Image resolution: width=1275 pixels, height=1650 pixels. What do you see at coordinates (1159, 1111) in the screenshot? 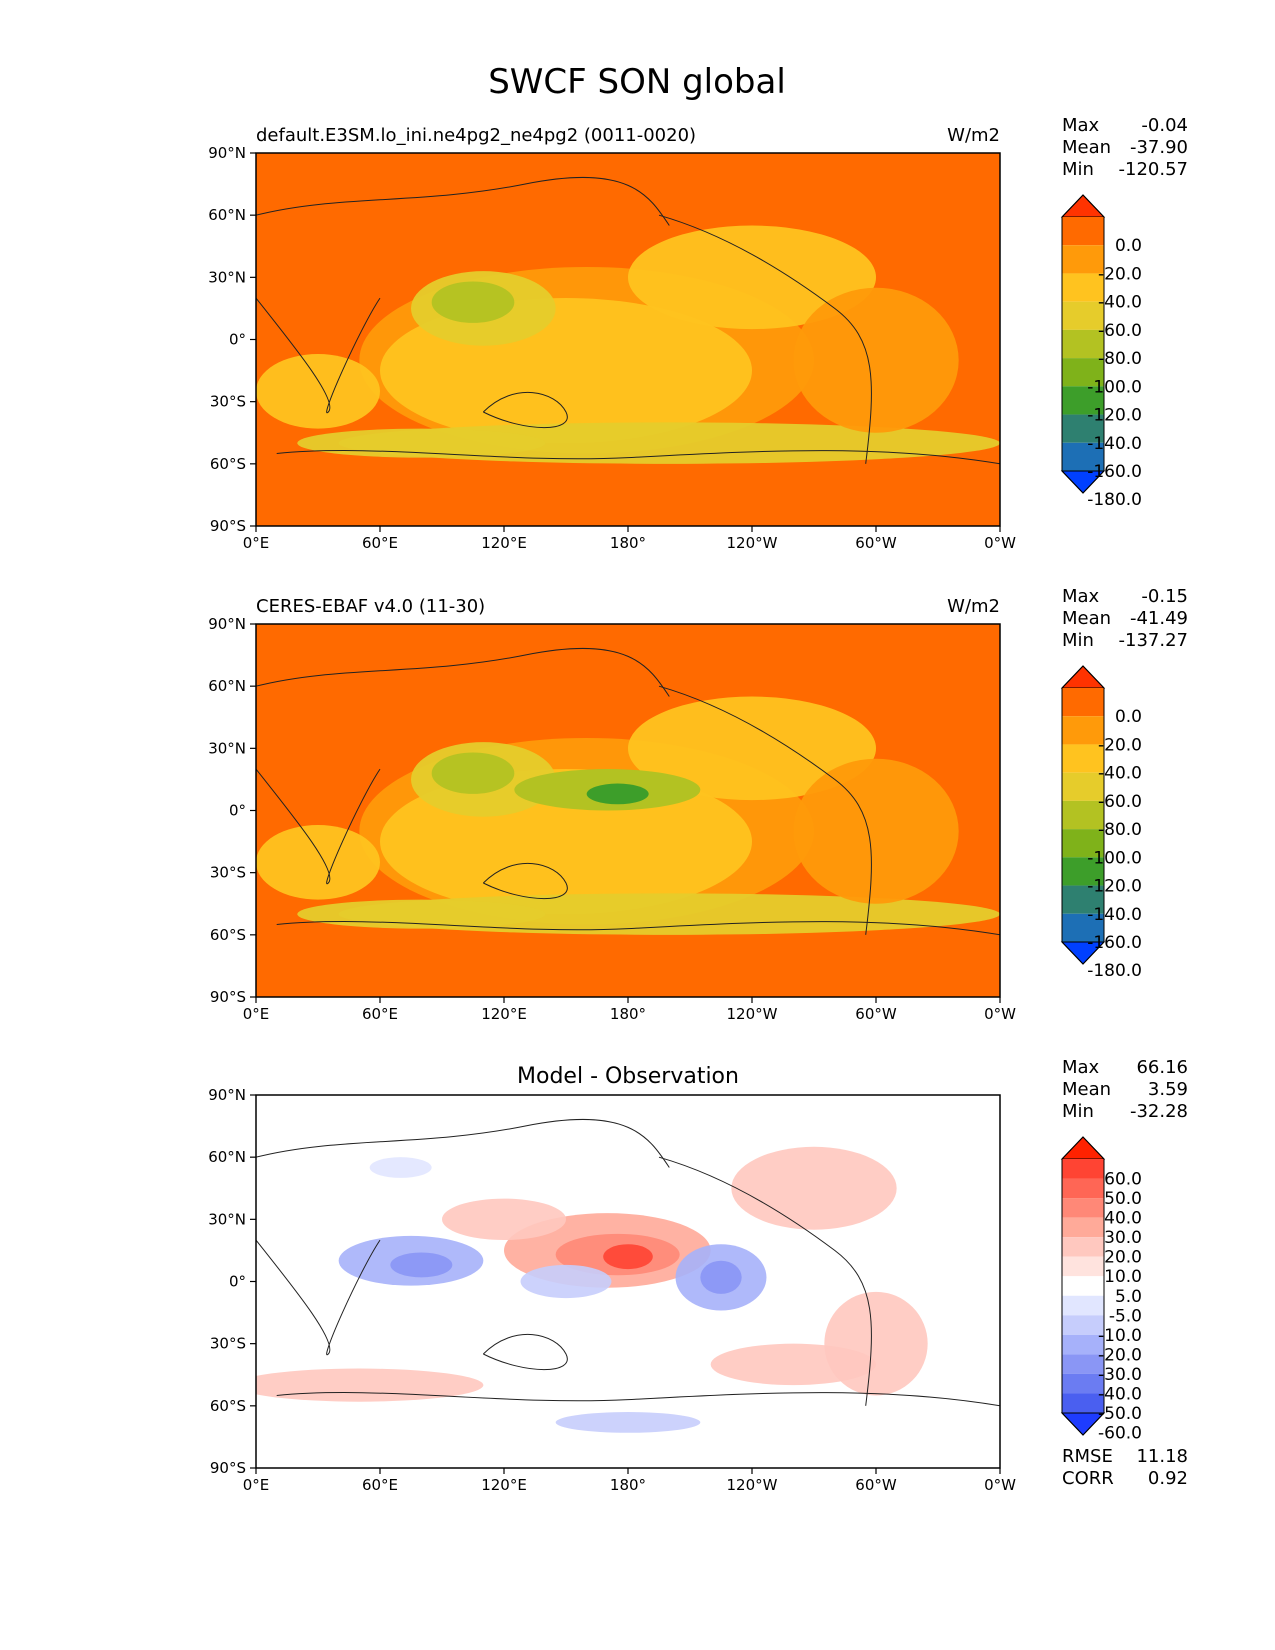
I see `stat-value: -32.28` at bounding box center [1159, 1111].